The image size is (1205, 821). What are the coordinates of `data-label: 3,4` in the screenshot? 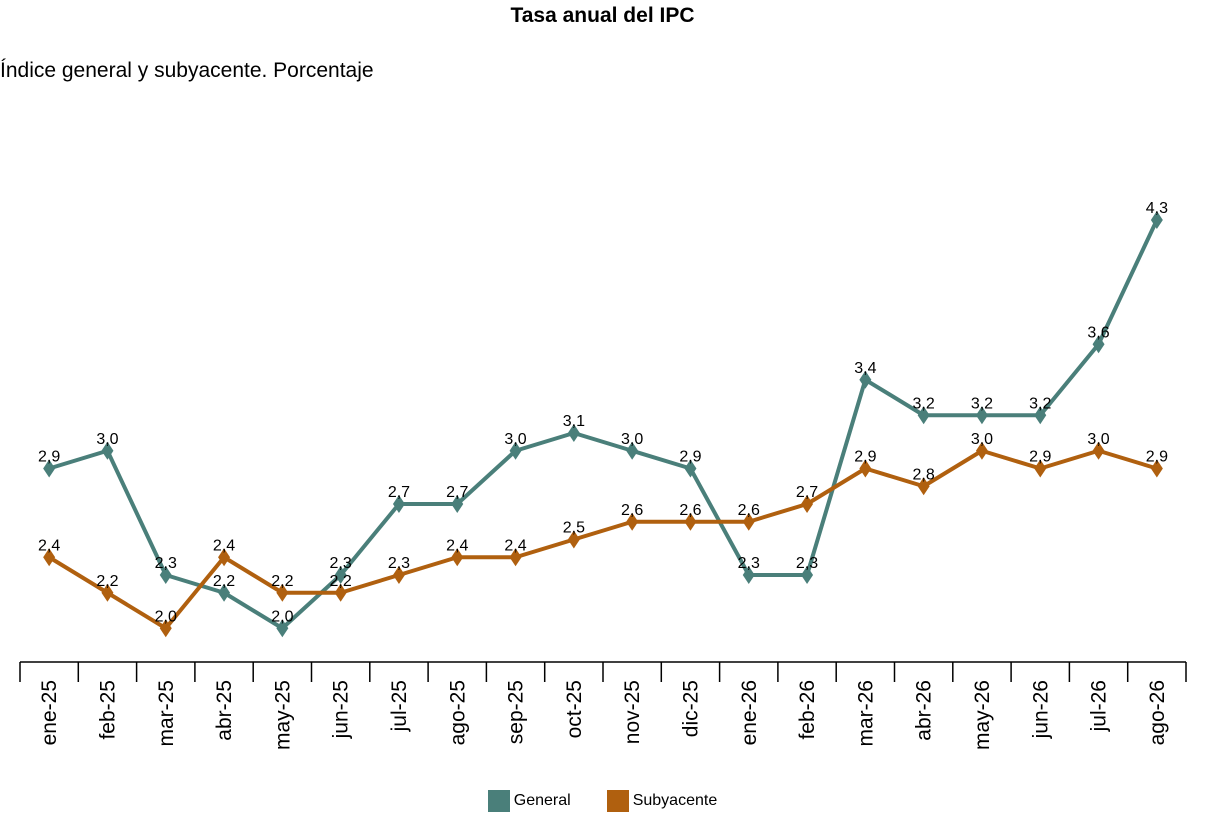 It's located at (865, 368).